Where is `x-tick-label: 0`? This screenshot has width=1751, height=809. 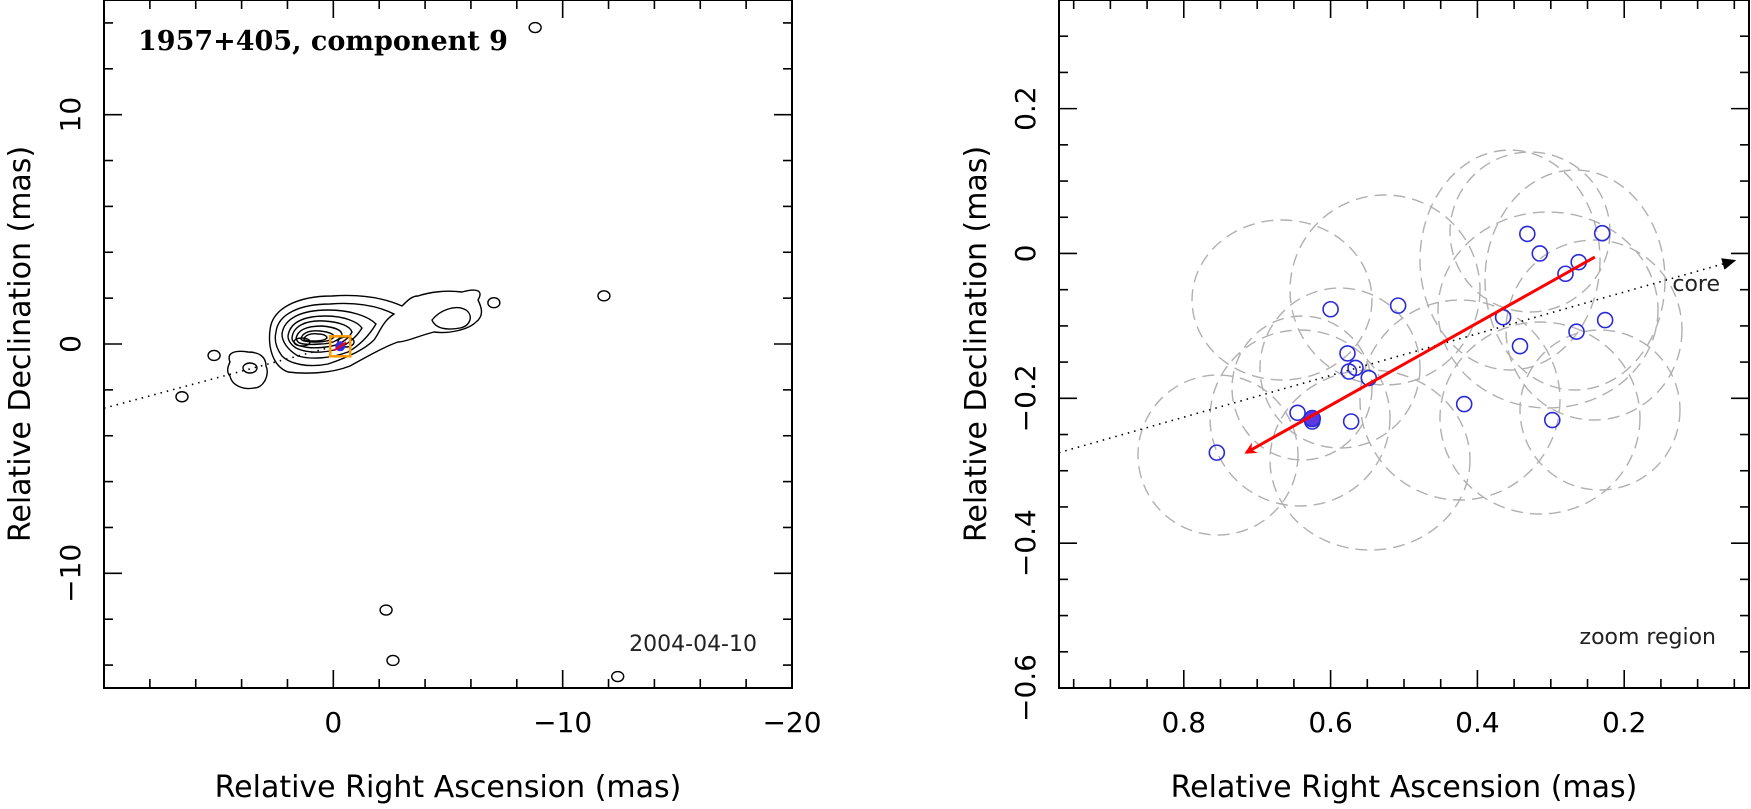 x-tick-label: 0 is located at coordinates (333, 722).